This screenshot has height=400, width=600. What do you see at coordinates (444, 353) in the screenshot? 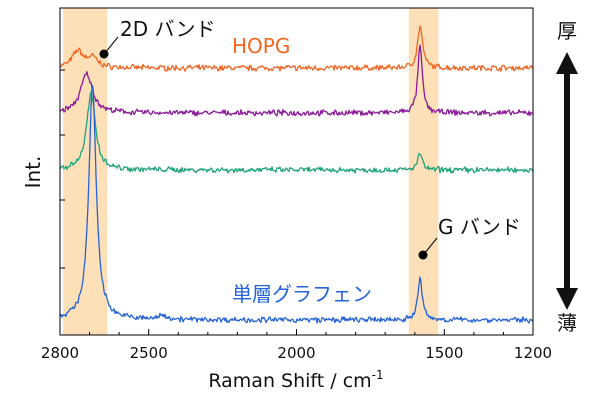
I see `x-tick-label-1500: 1500` at bounding box center [444, 353].